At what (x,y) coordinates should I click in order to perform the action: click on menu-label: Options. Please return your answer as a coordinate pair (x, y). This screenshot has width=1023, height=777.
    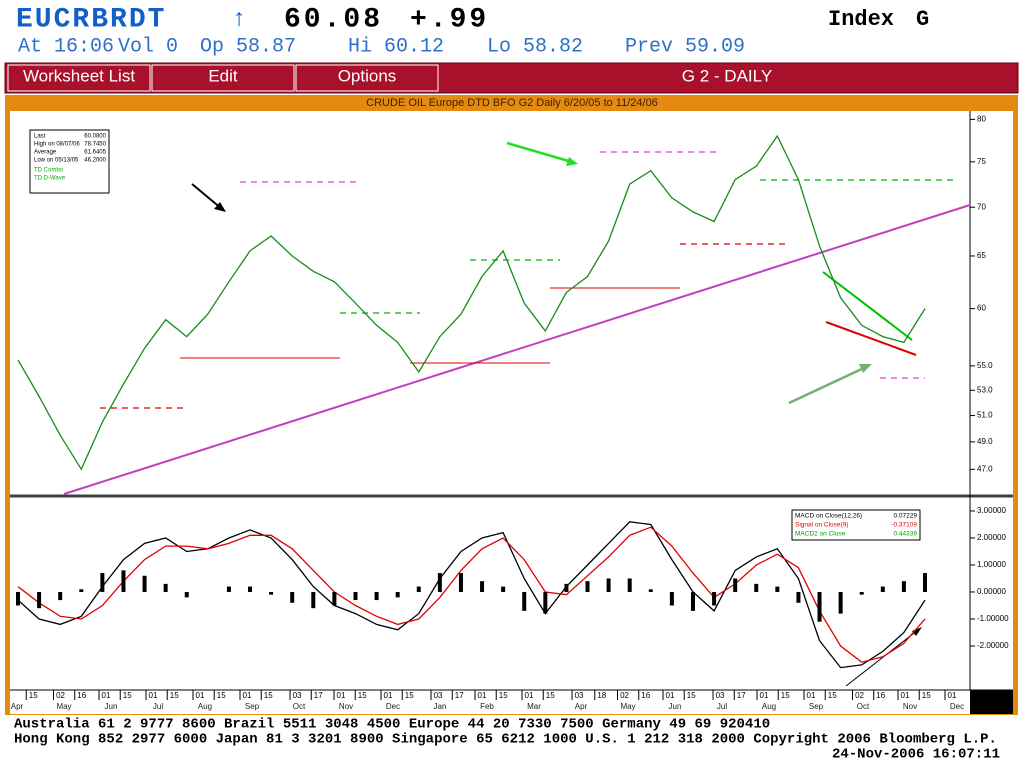
    Looking at the image, I should click on (367, 75).